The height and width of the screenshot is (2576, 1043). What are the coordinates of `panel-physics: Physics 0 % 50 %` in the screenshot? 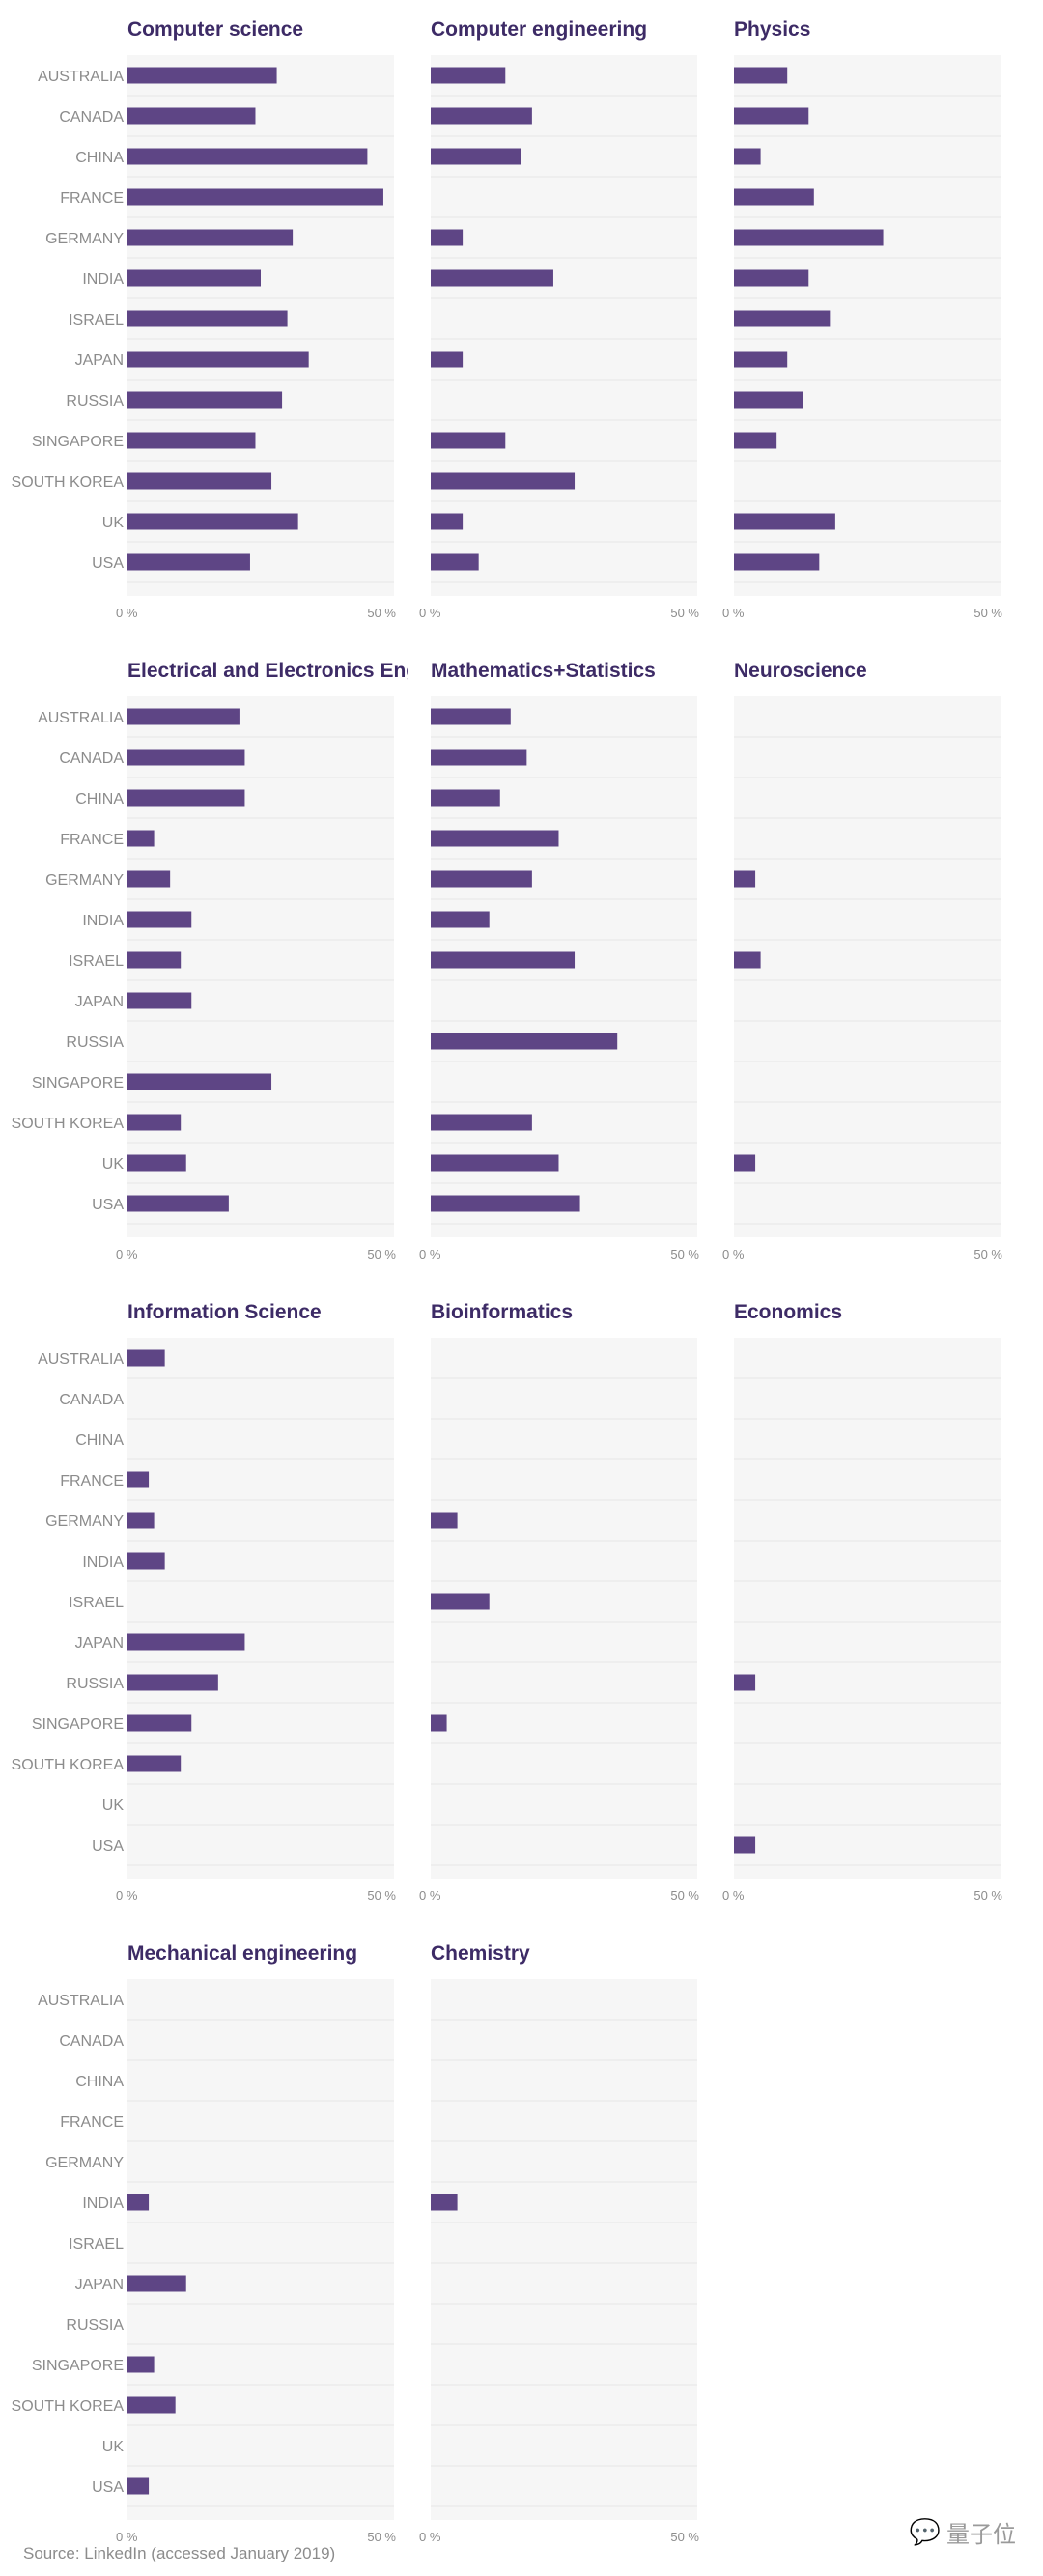 It's located at (862, 319).